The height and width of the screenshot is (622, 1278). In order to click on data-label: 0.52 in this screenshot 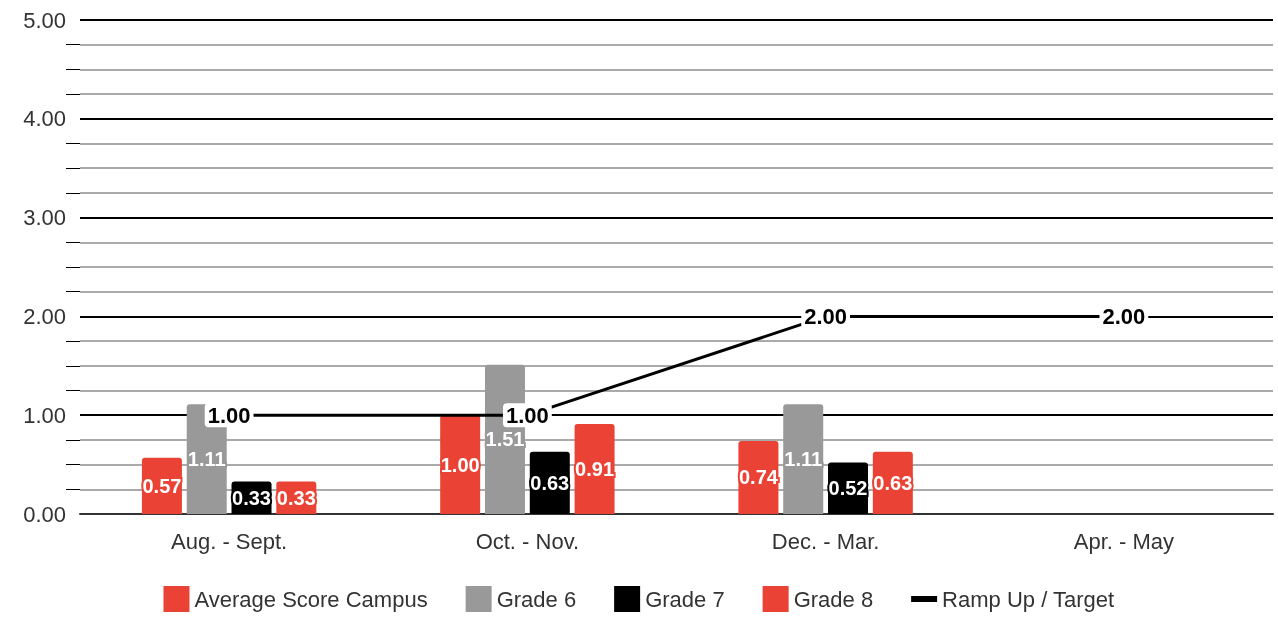, I will do `click(848, 488)`.